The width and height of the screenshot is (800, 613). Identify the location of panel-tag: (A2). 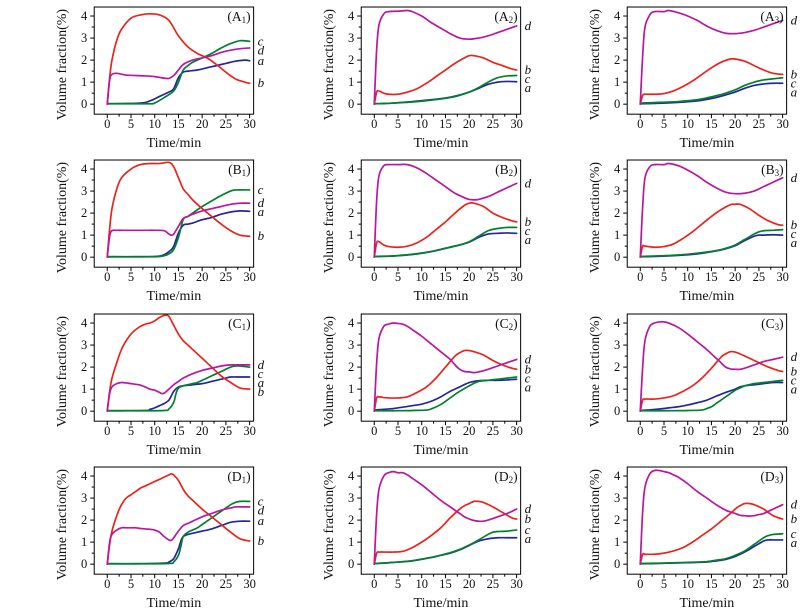
(505, 17).